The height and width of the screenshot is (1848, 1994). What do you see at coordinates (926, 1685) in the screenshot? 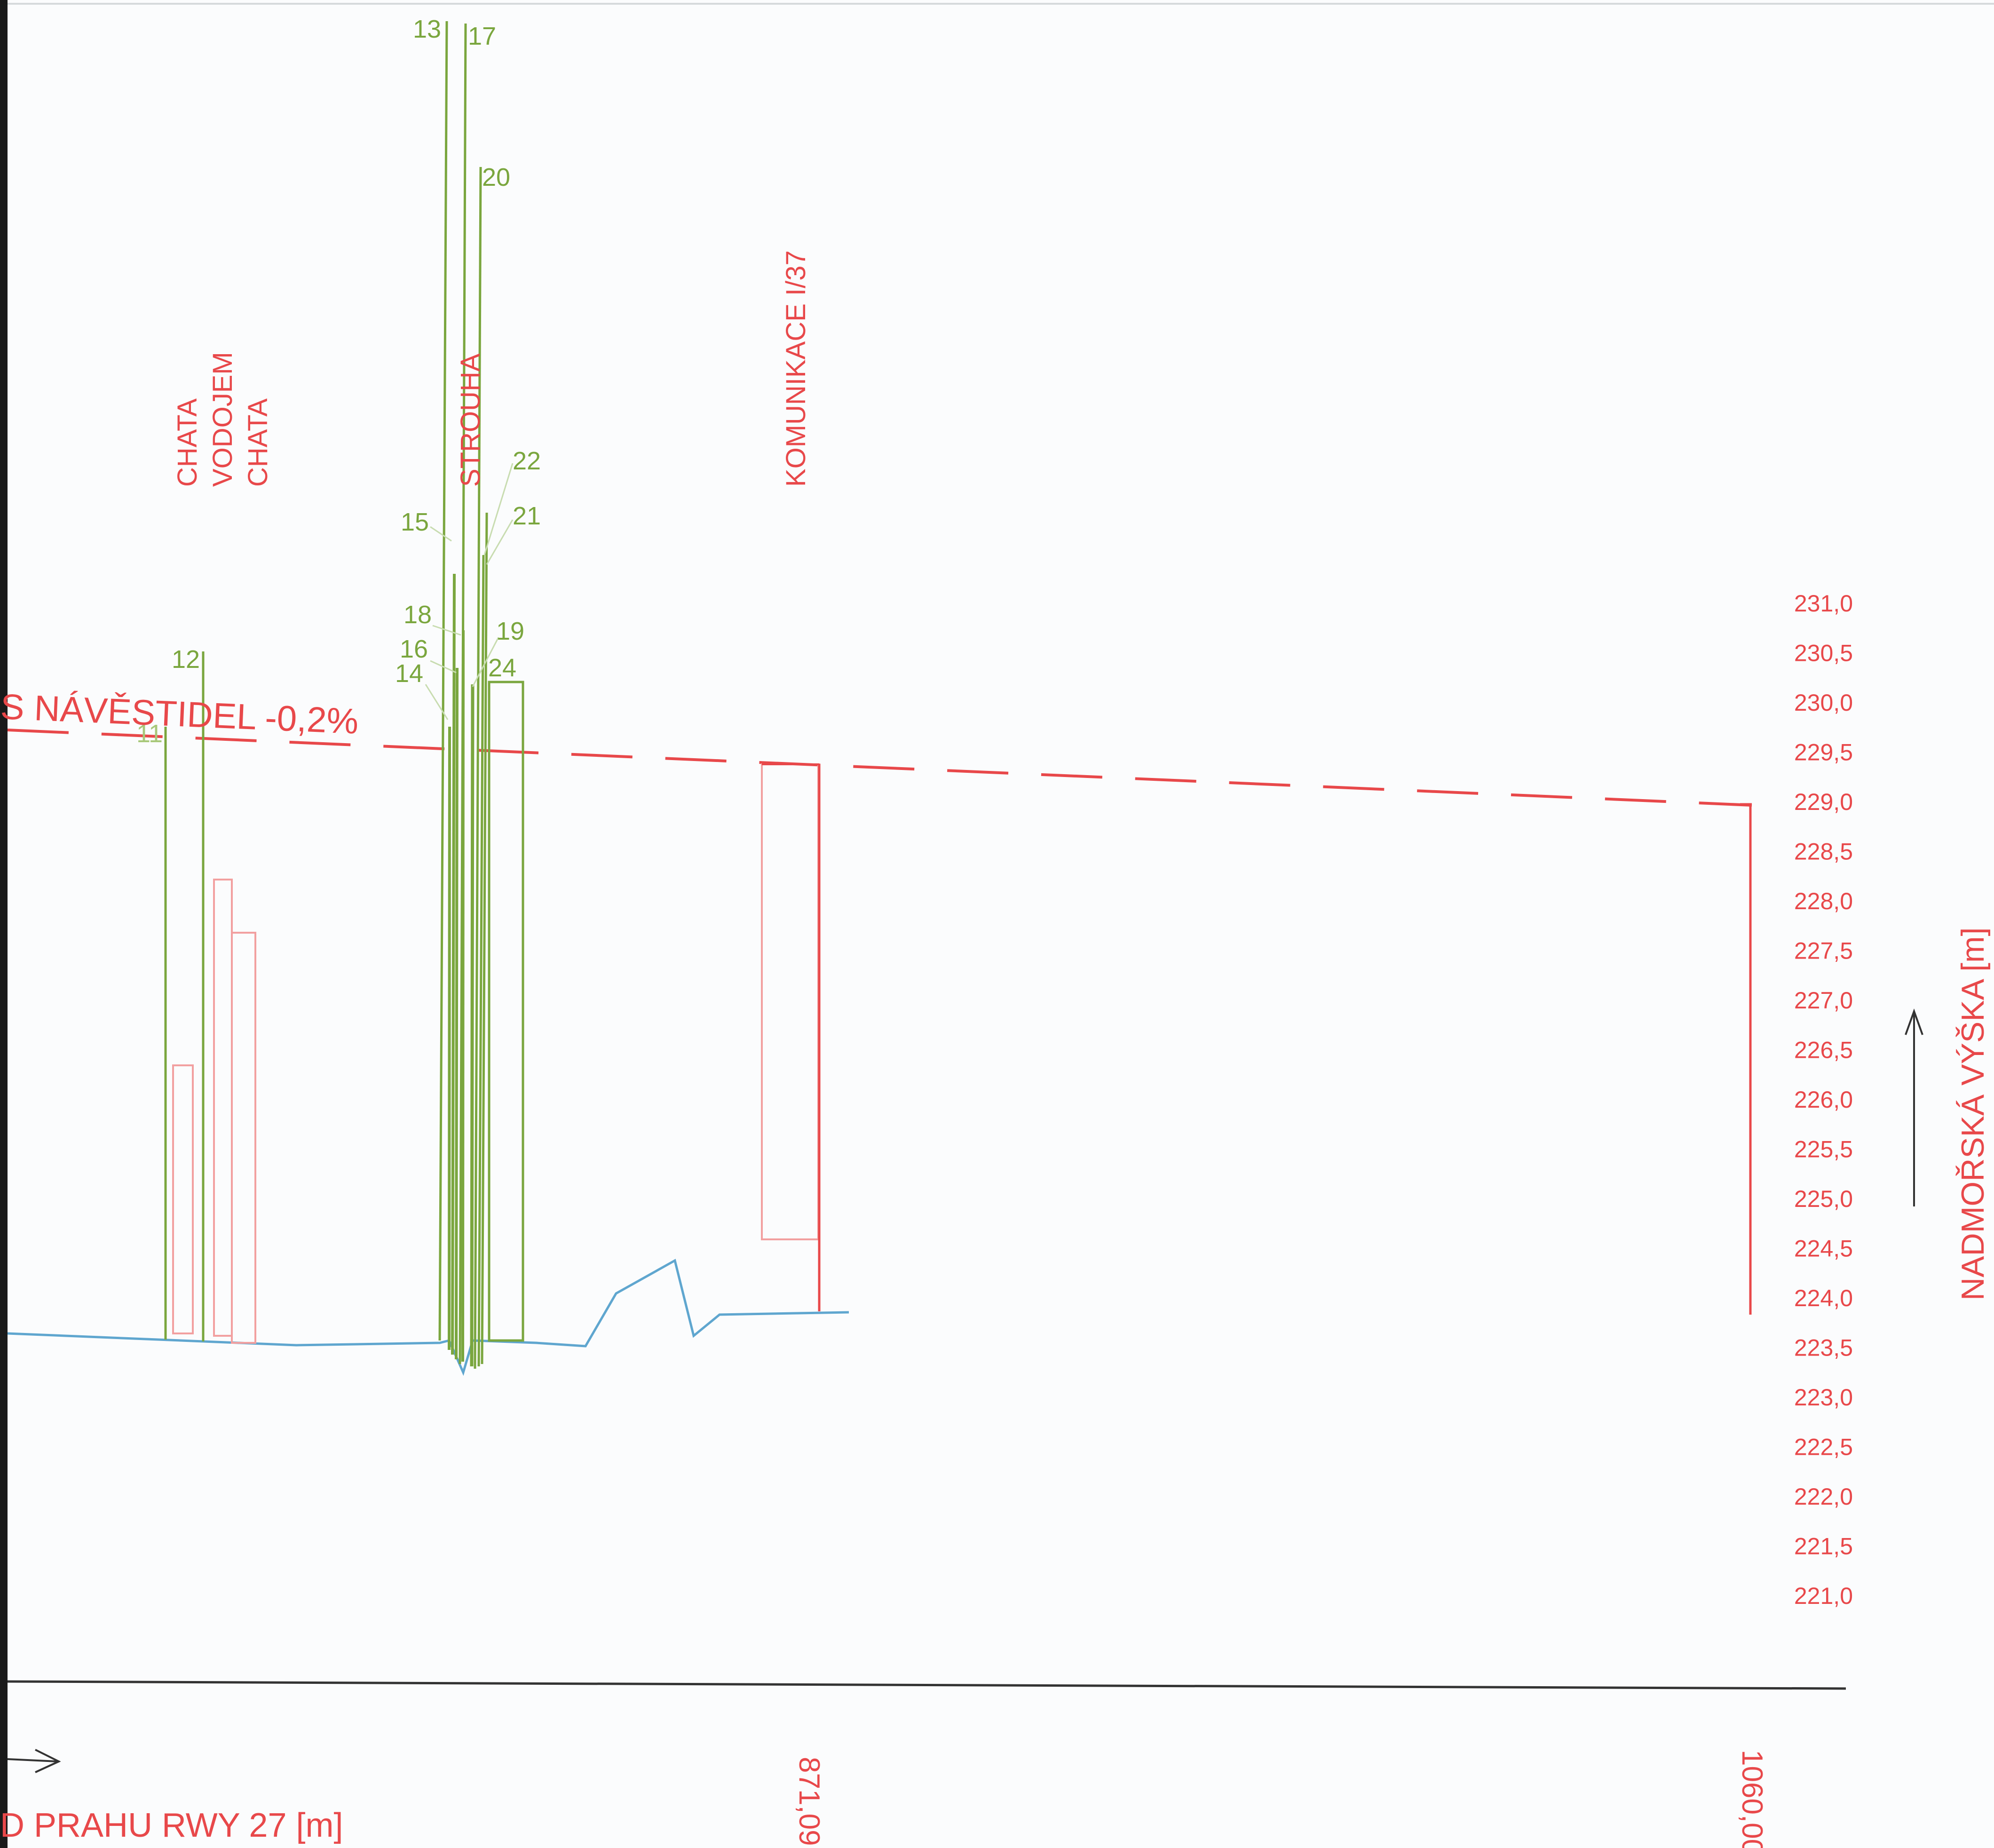
I see `x-axis-baseline` at bounding box center [926, 1685].